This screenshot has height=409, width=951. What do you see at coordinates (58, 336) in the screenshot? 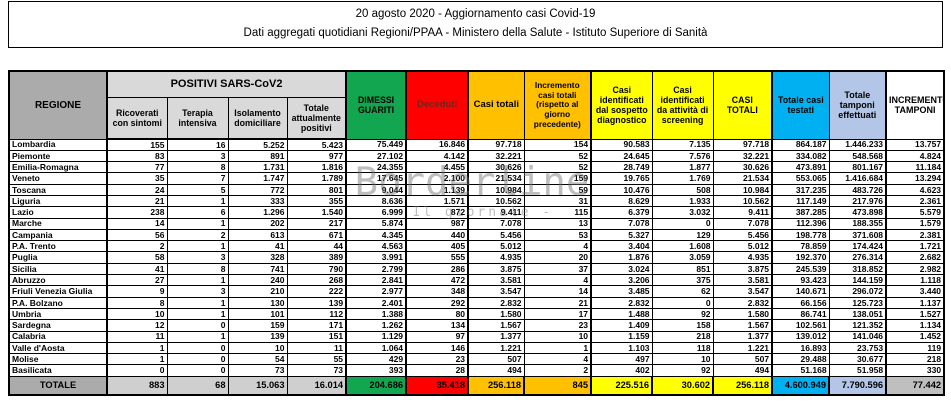
I see `region-name-cell: Calabria` at bounding box center [58, 336].